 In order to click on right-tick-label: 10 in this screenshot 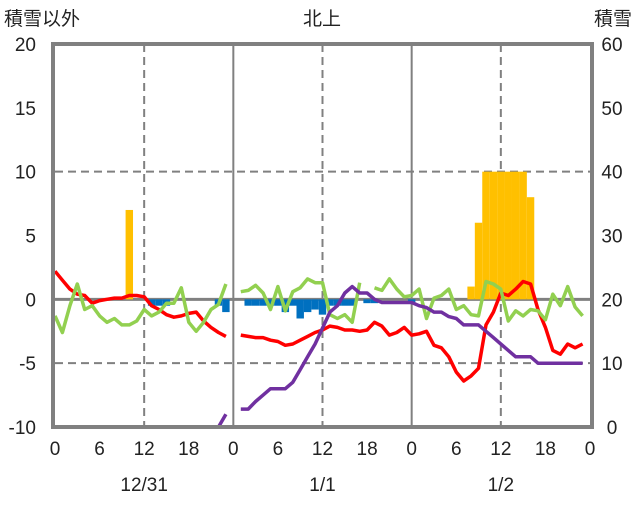, I will do `click(611, 364)`.